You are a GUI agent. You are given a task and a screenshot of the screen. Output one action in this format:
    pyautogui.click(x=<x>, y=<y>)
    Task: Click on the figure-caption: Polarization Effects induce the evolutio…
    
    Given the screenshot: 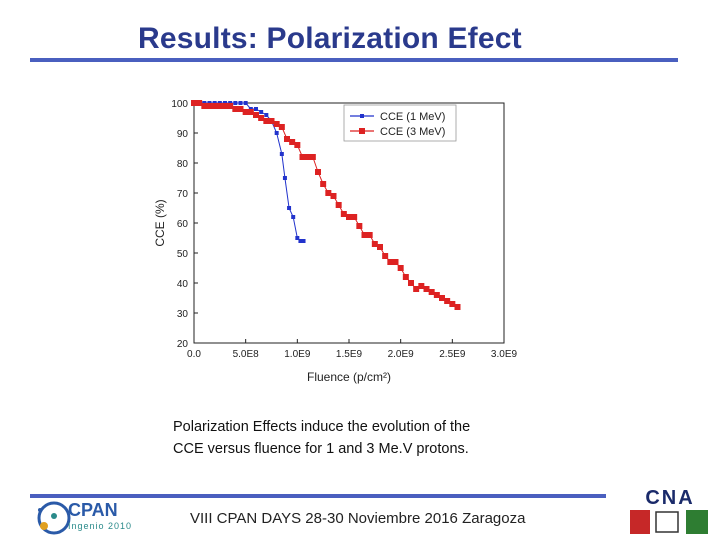 What is the action you would take?
    pyautogui.click(x=383, y=438)
    